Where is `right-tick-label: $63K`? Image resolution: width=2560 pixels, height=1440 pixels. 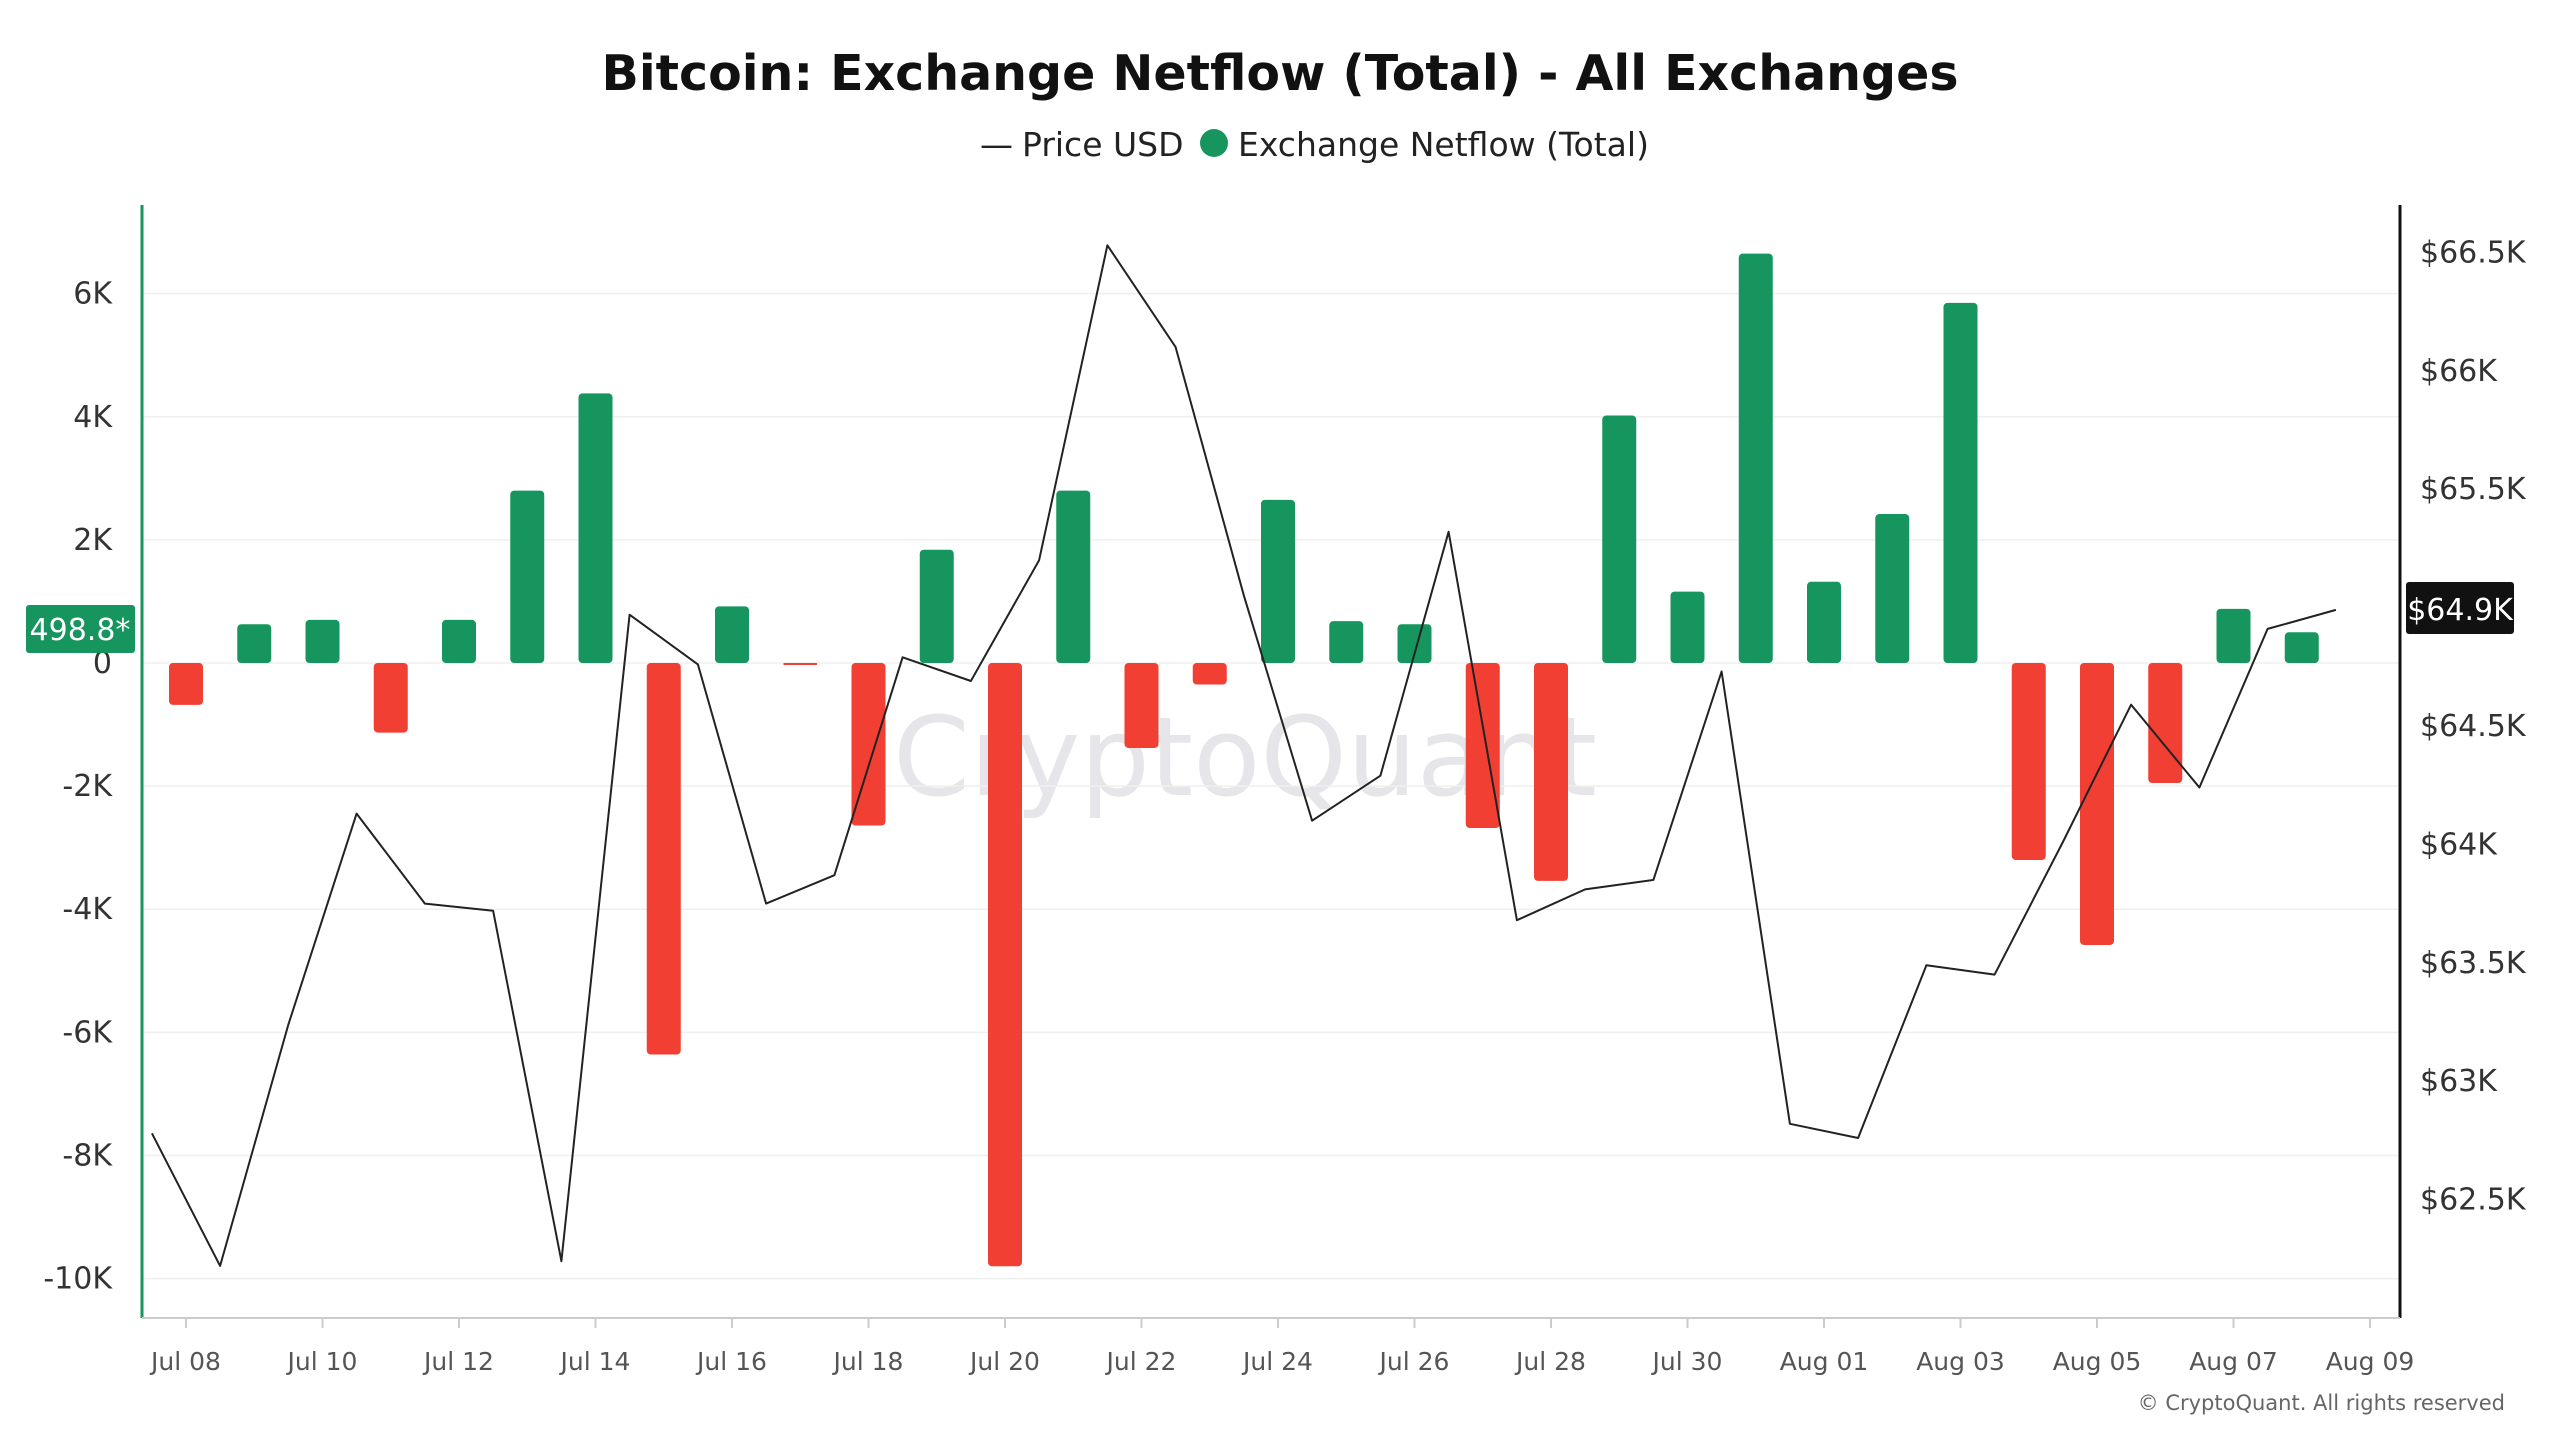
right-tick-label: $63K is located at coordinates (2459, 1081).